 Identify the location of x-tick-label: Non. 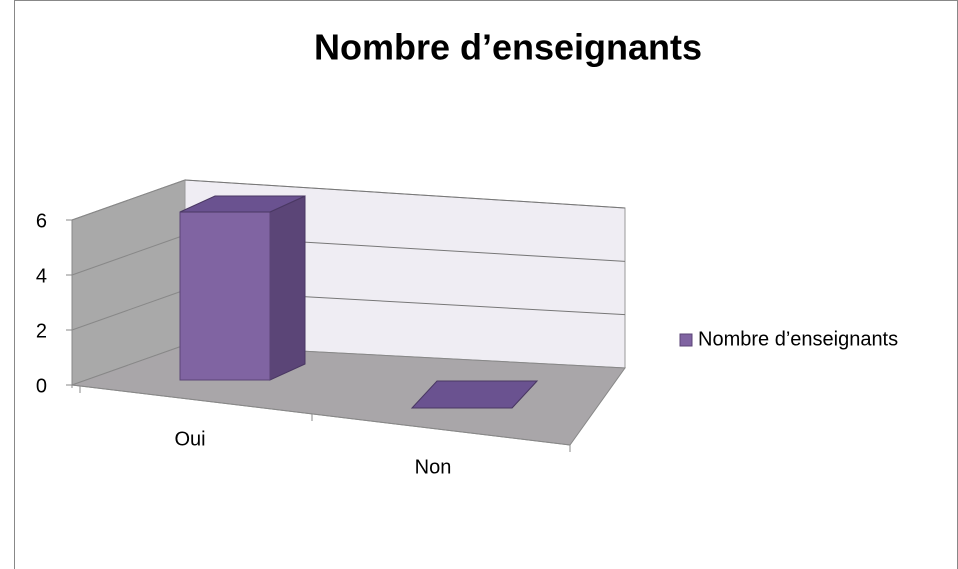
(433, 467).